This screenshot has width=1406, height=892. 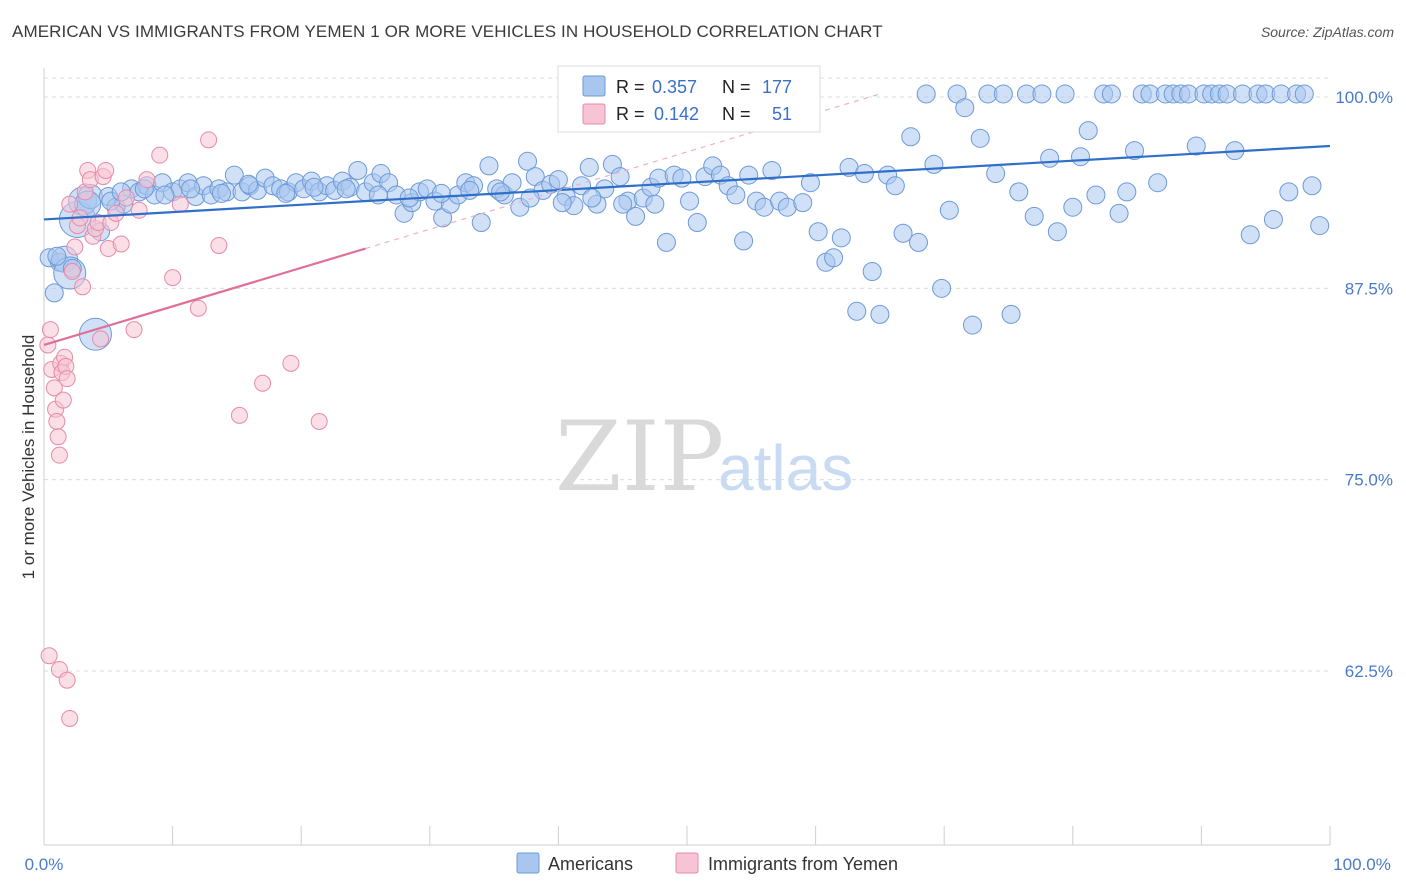 What do you see at coordinates (1369, 288) in the screenshot?
I see `y-tick-label: 87.5%` at bounding box center [1369, 288].